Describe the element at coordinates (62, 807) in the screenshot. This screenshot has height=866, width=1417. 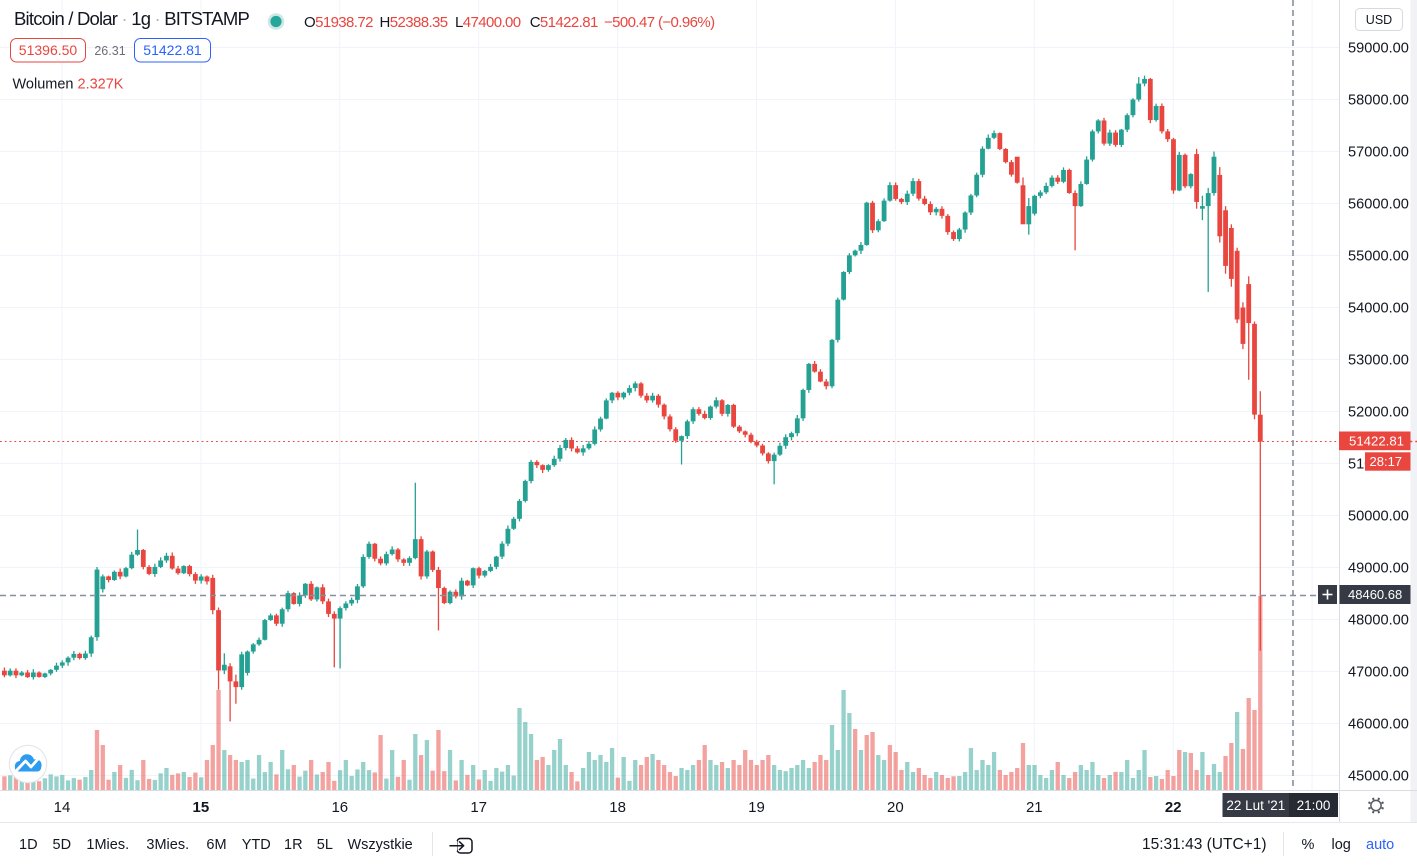
I see `svg-text: 14` at that location.